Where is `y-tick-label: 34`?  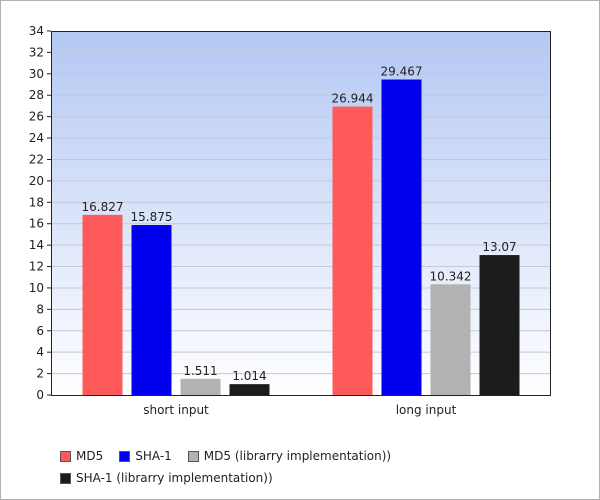 y-tick-label: 34 is located at coordinates (36, 31).